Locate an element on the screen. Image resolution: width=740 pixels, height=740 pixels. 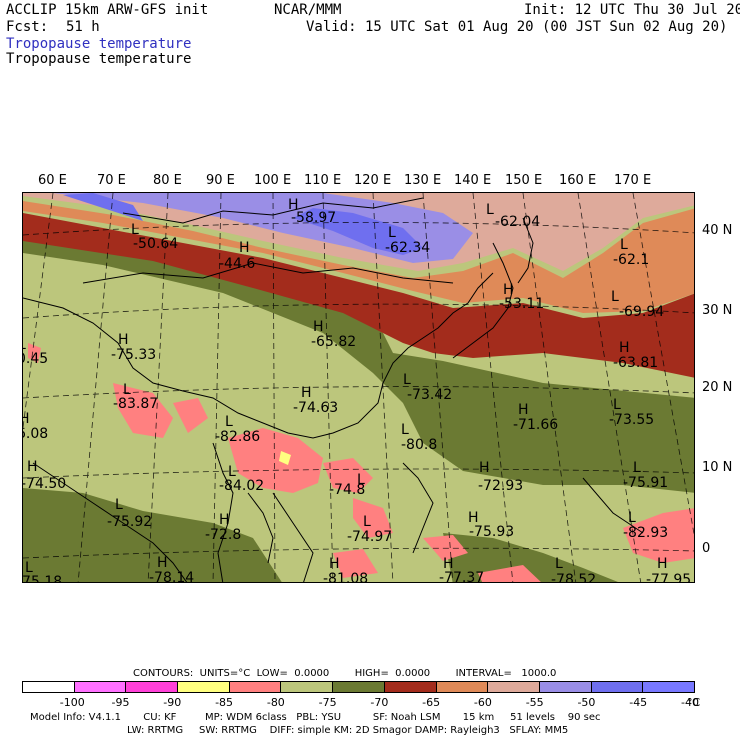
lon-label: 120 E is located at coordinates (373, 180).